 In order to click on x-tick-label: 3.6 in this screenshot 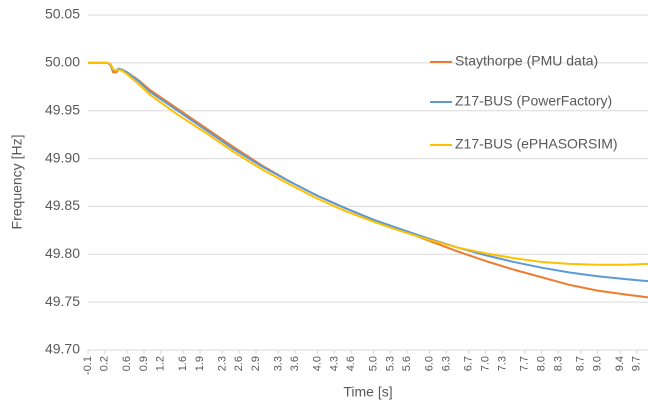, I will do `click(295, 363)`.